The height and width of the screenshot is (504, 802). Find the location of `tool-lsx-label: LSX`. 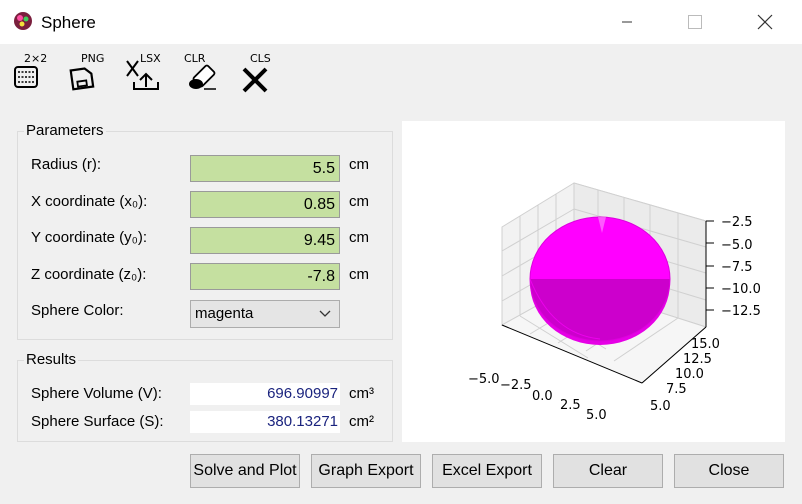

tool-lsx-label: LSX is located at coordinates (150, 58).